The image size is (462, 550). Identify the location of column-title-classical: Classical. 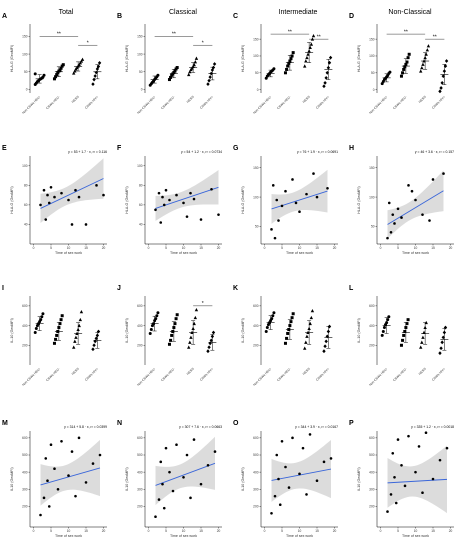
(183, 12).